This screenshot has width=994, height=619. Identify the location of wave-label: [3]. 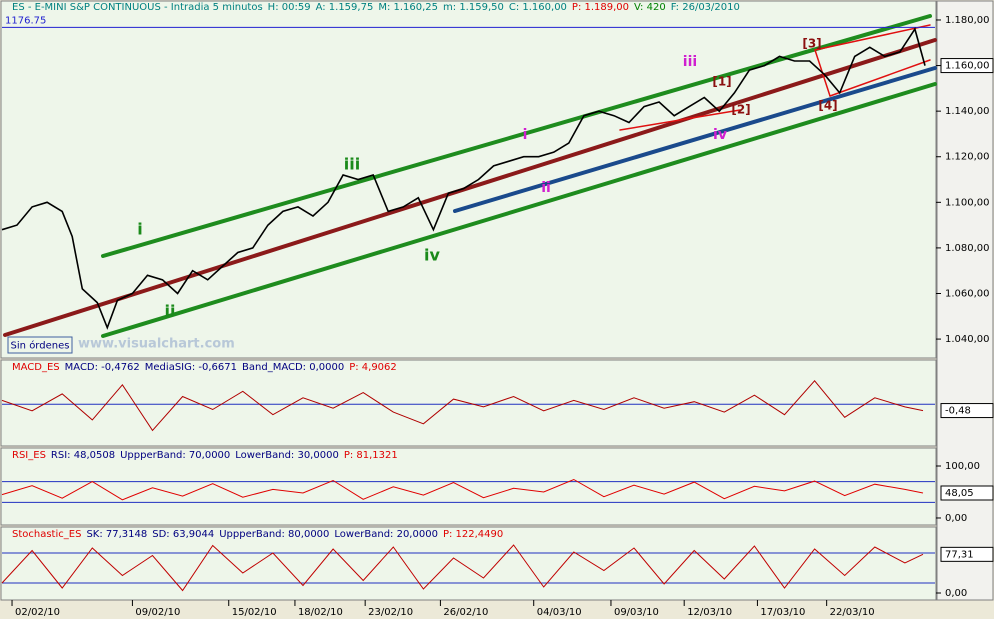
(811, 44).